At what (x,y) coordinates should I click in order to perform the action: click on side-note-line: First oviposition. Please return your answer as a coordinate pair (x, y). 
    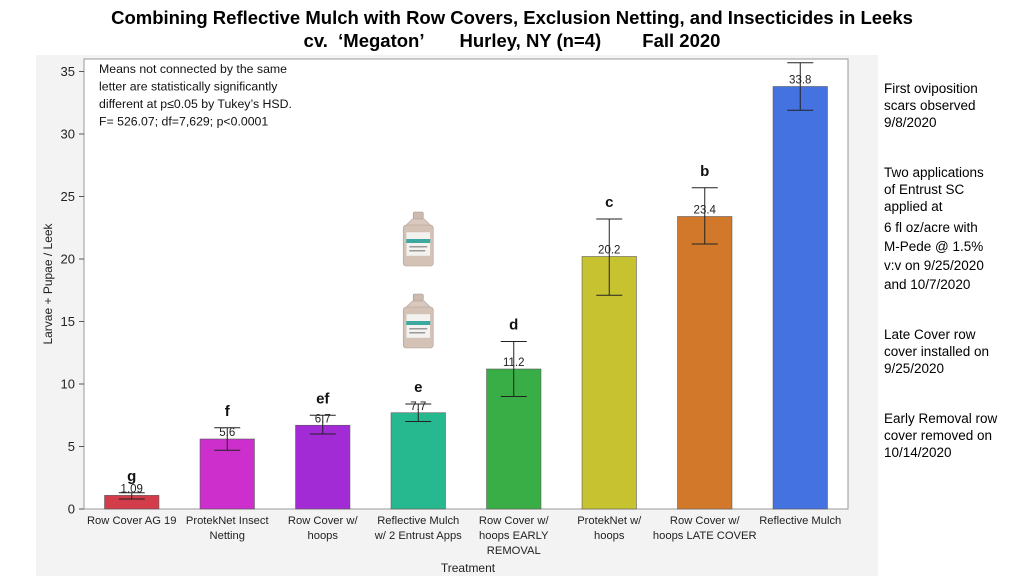
    Looking at the image, I should click on (931, 88).